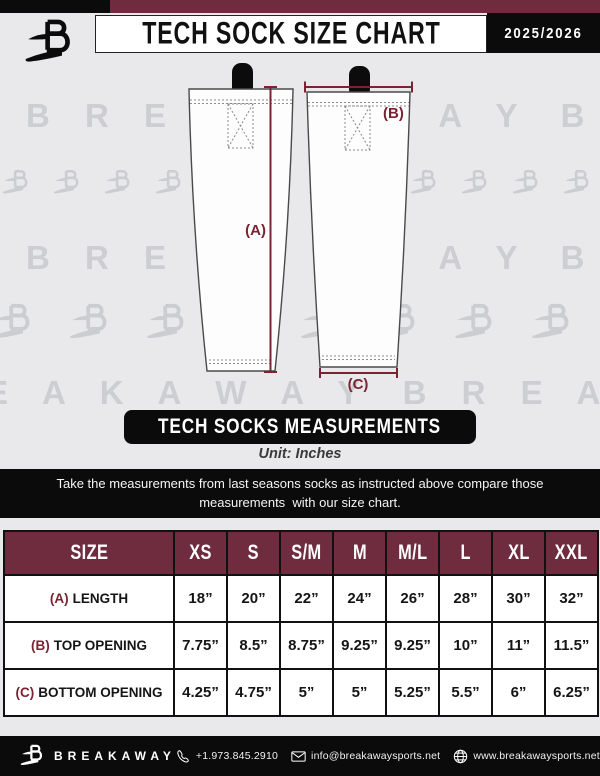 This screenshot has height=776, width=600. What do you see at coordinates (518, 692) in the screenshot?
I see `cell-bottom-xl: 6”` at bounding box center [518, 692].